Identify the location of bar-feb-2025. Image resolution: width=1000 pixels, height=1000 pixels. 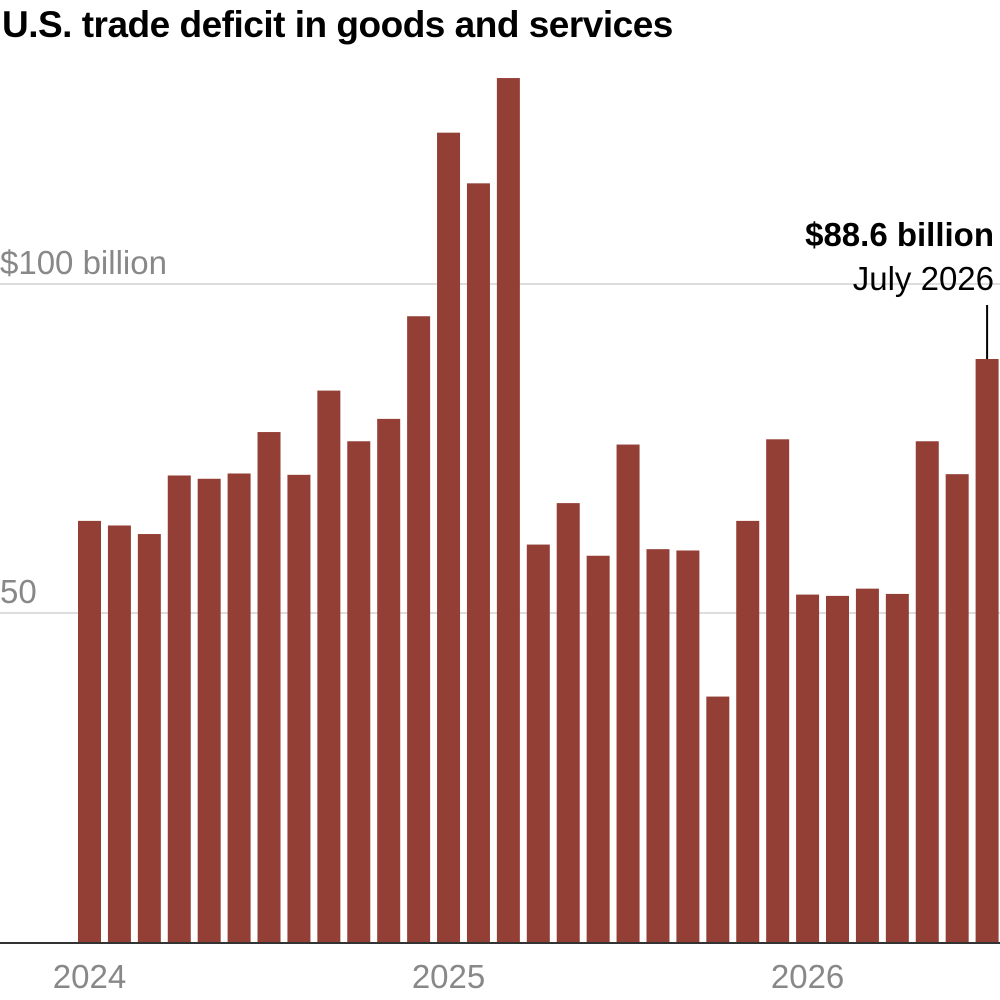
(478, 562).